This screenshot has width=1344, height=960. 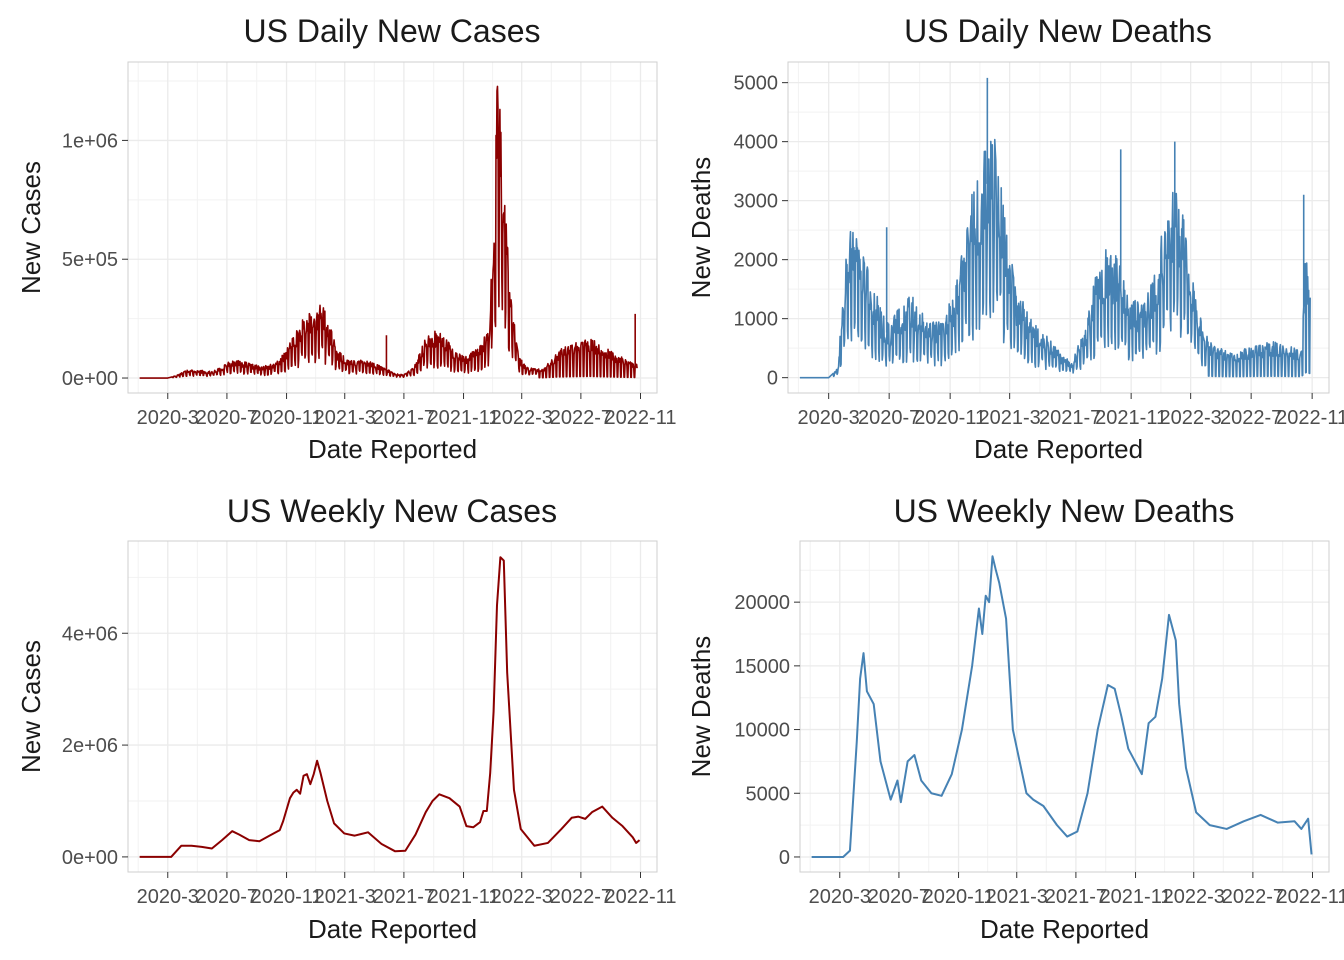 What do you see at coordinates (756, 261) in the screenshot?
I see `y-tick-label: 2000` at bounding box center [756, 261].